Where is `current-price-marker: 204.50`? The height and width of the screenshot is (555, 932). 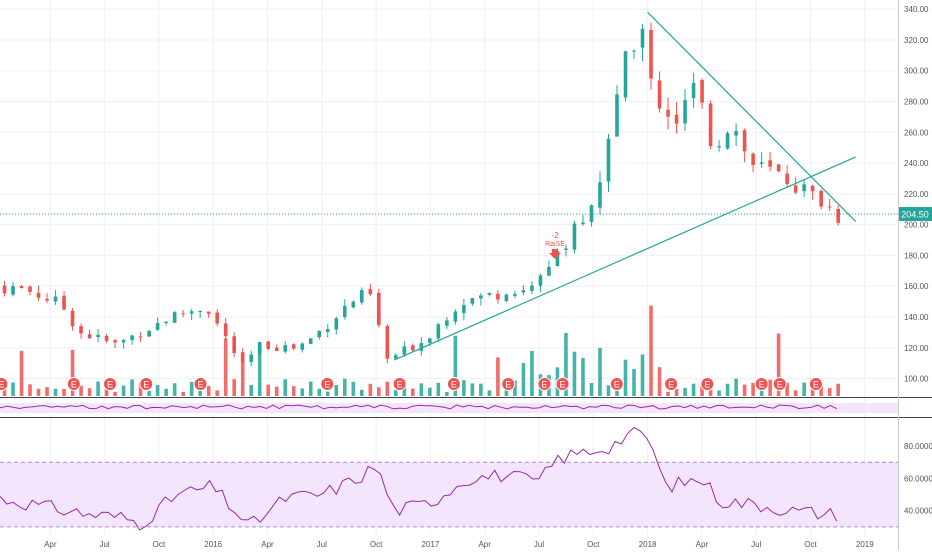
current-price-marker: 204.50 is located at coordinates (466, 214).